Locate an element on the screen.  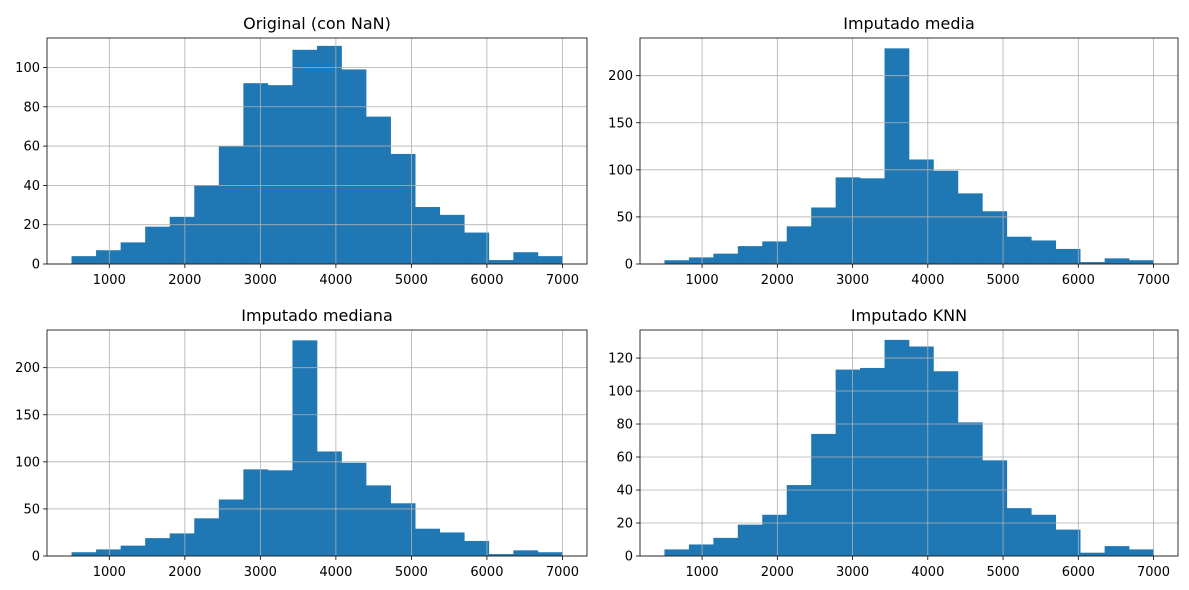
y-axis: 0 20 40 60 80 100 120 is located at coordinates (624, 458).